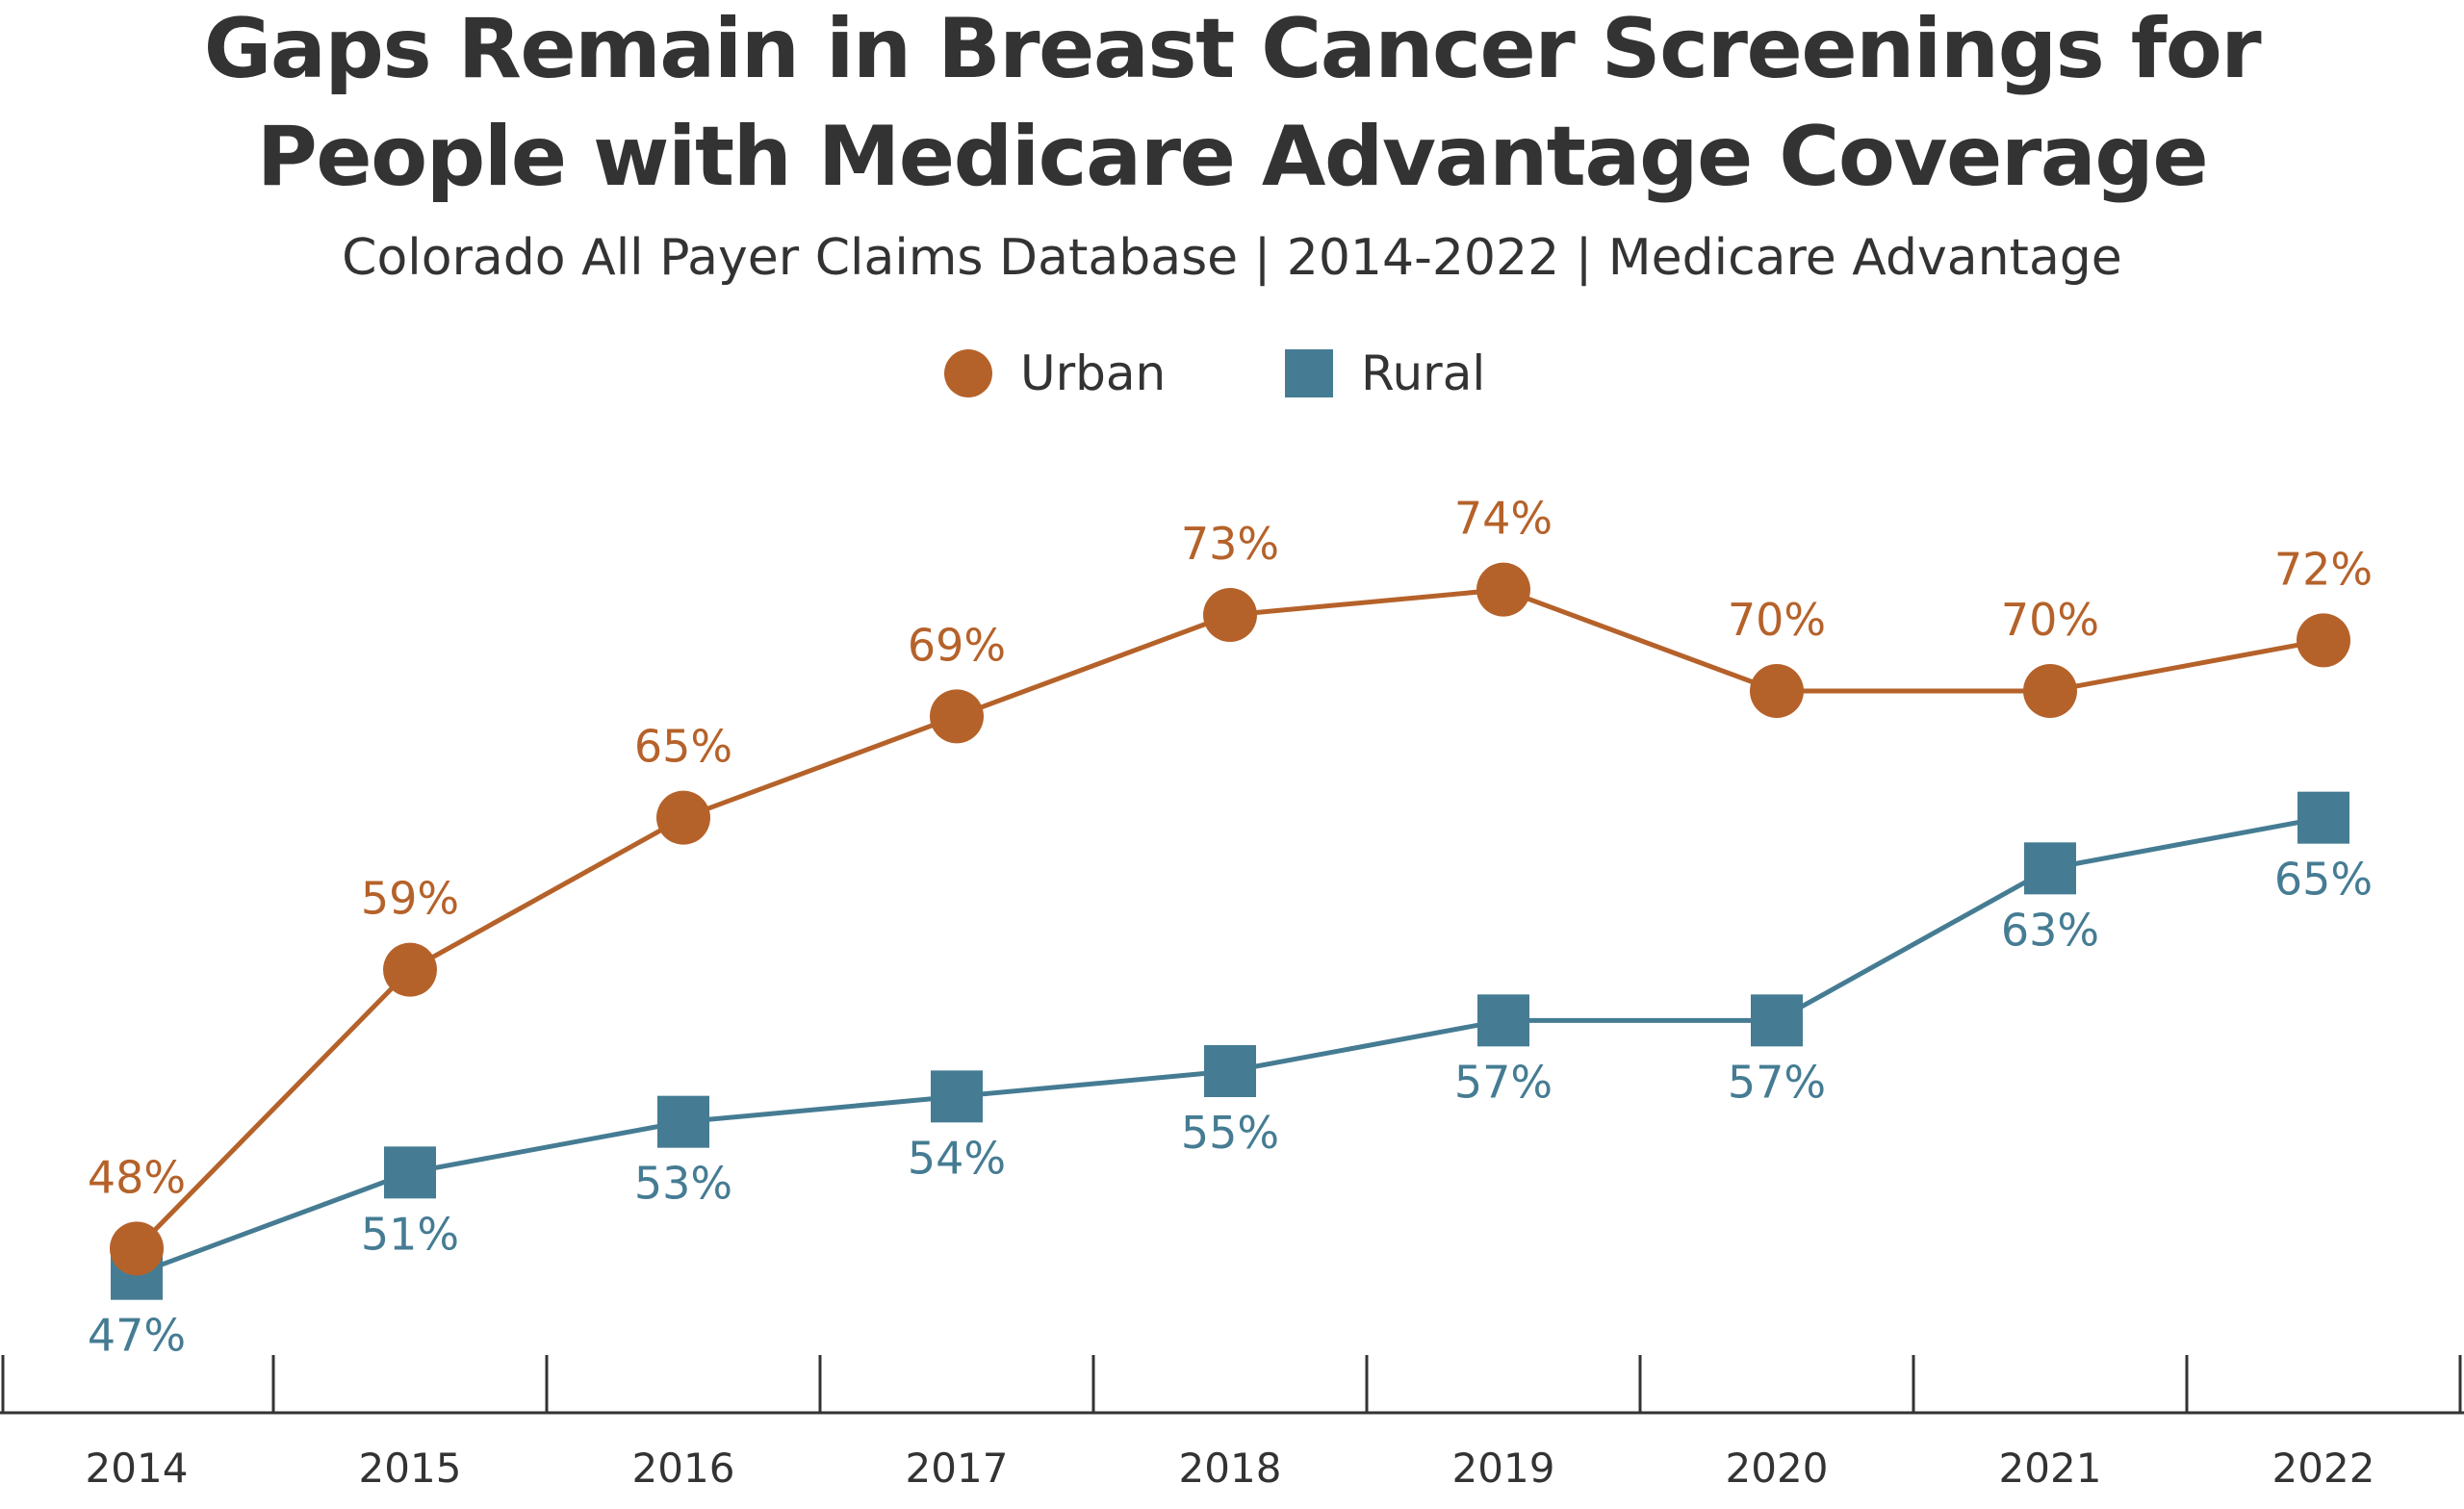 This screenshot has width=2464, height=1509. Describe the element at coordinates (2323, 1468) in the screenshot. I see `x-tick-label: 2022` at that location.